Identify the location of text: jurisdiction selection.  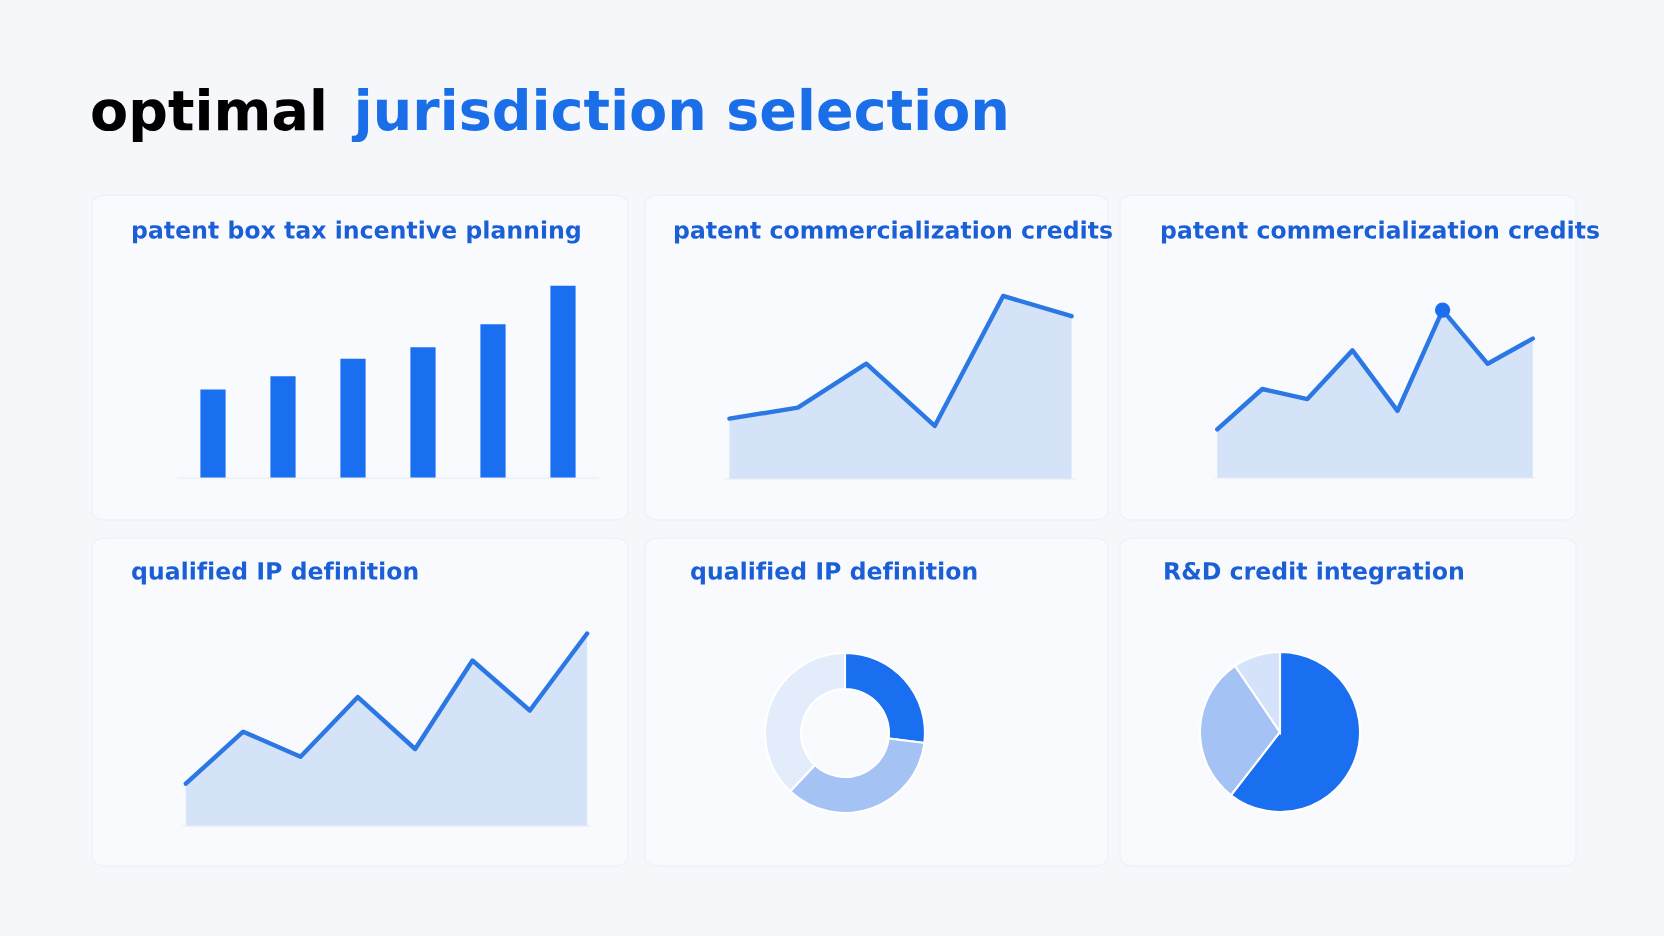
(678, 115).